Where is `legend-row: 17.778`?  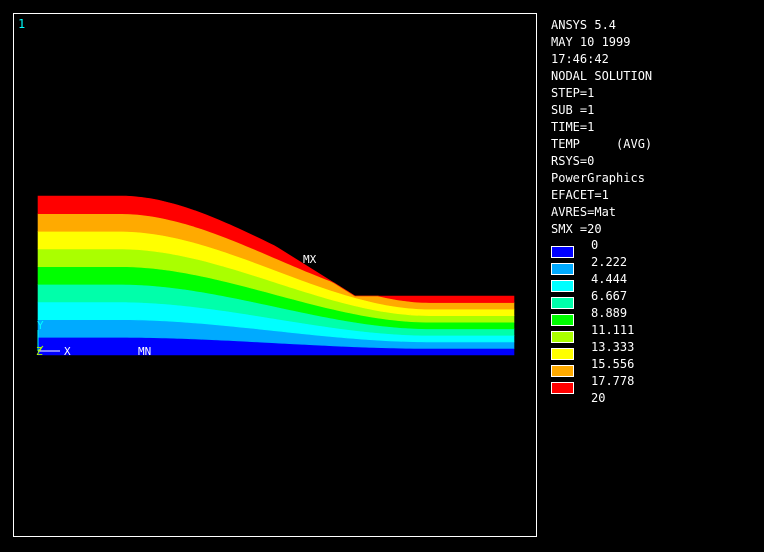
legend-row: 17.778 is located at coordinates (653, 383).